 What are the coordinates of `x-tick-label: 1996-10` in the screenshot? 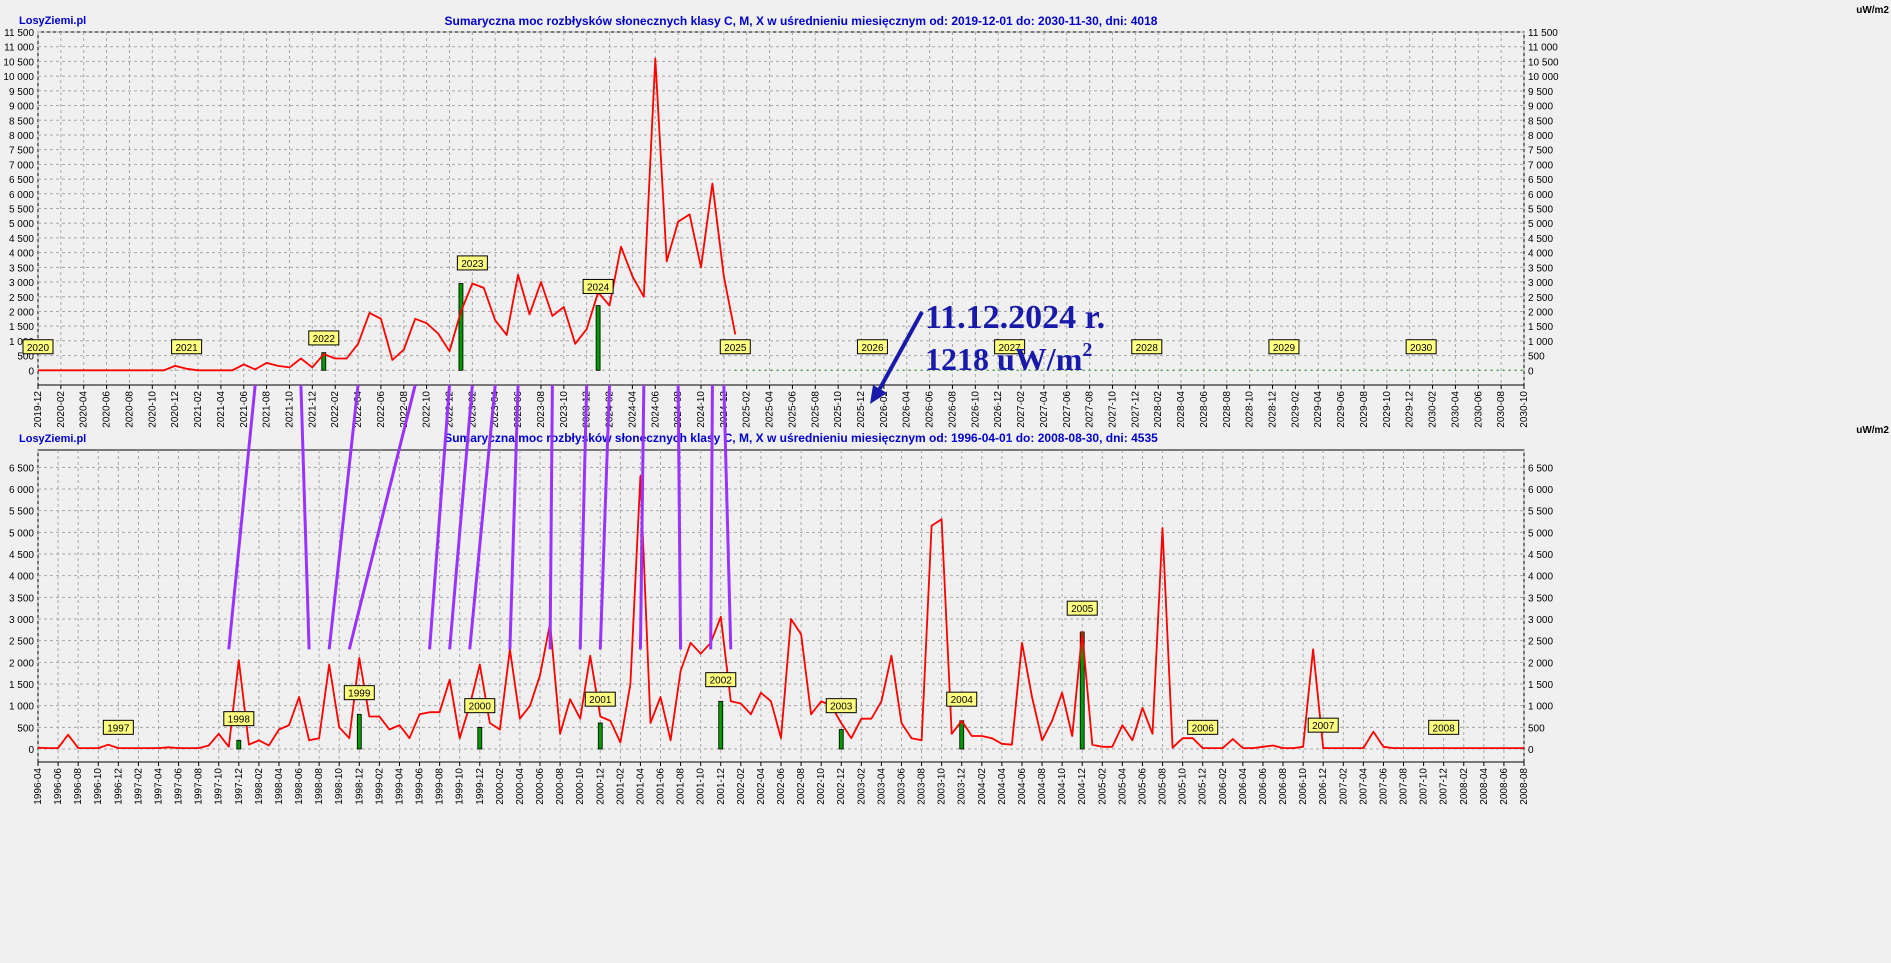 It's located at (98, 786).